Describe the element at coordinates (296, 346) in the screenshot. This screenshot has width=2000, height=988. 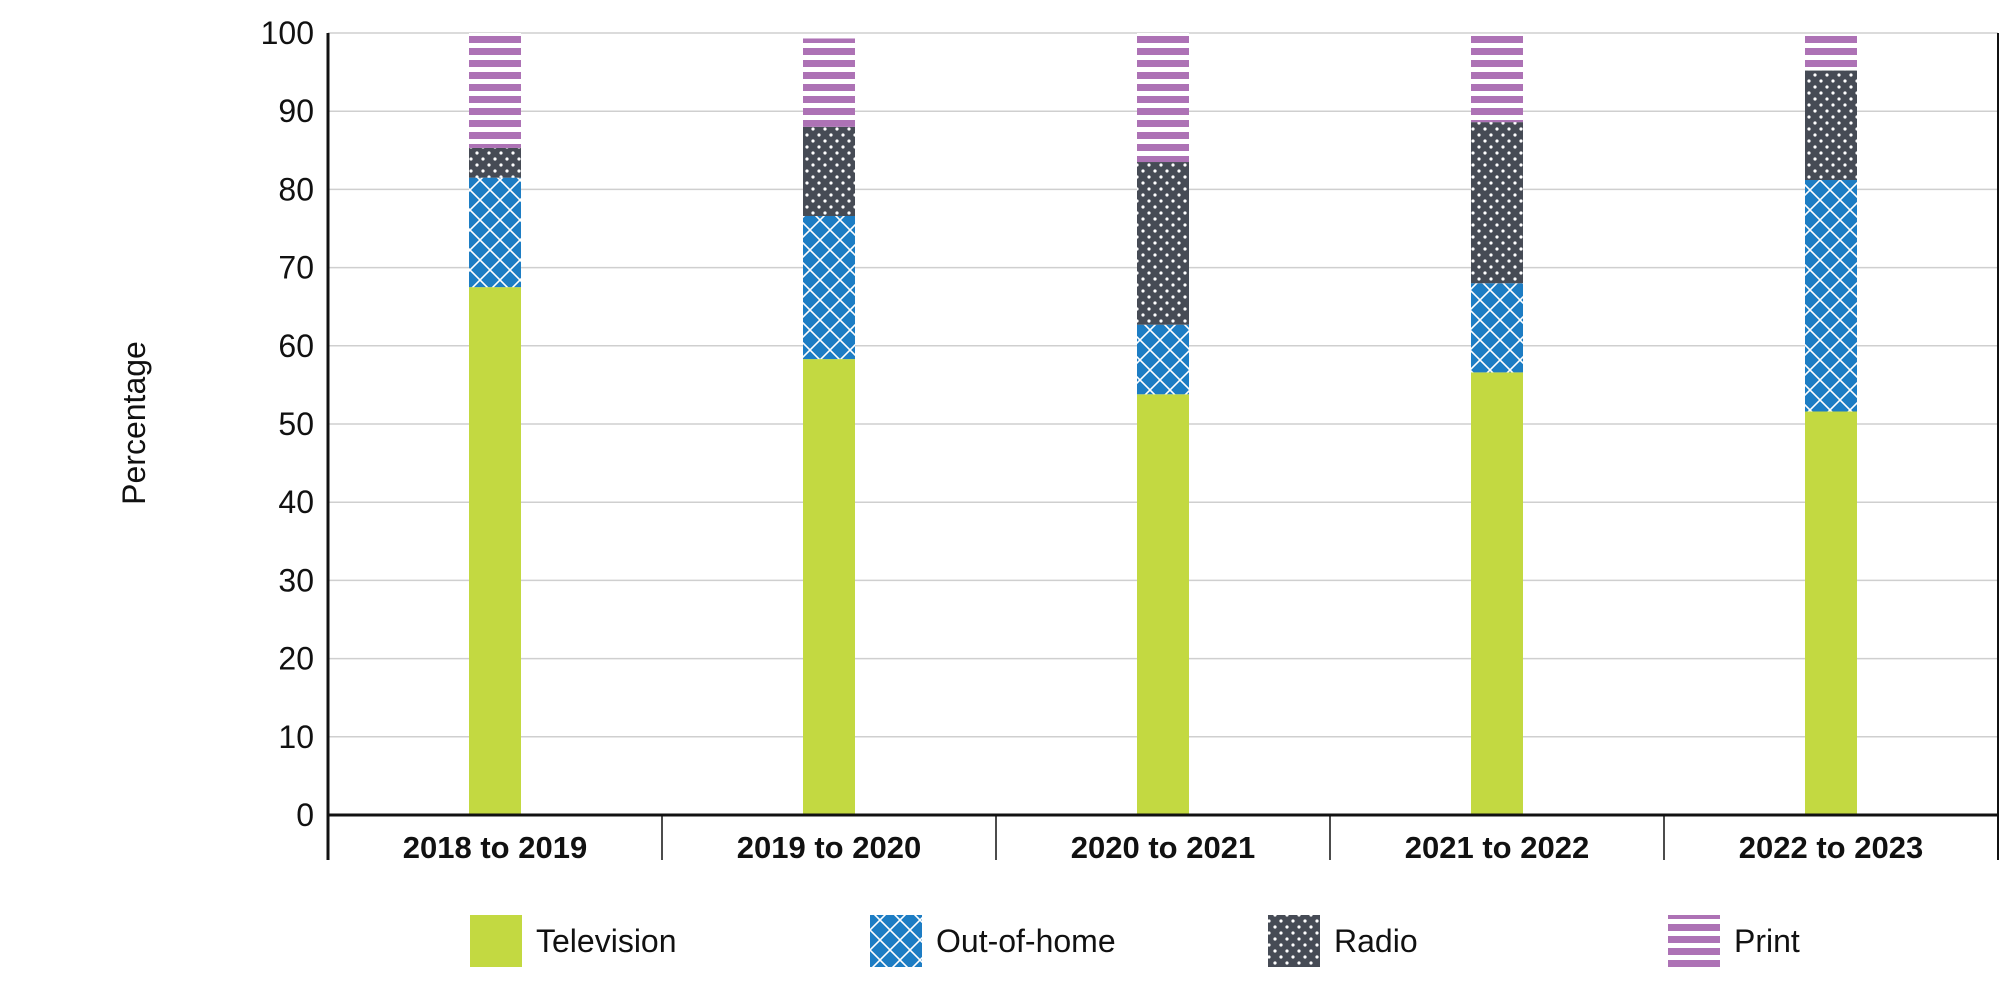
I see `y-tick-label: 60` at that location.